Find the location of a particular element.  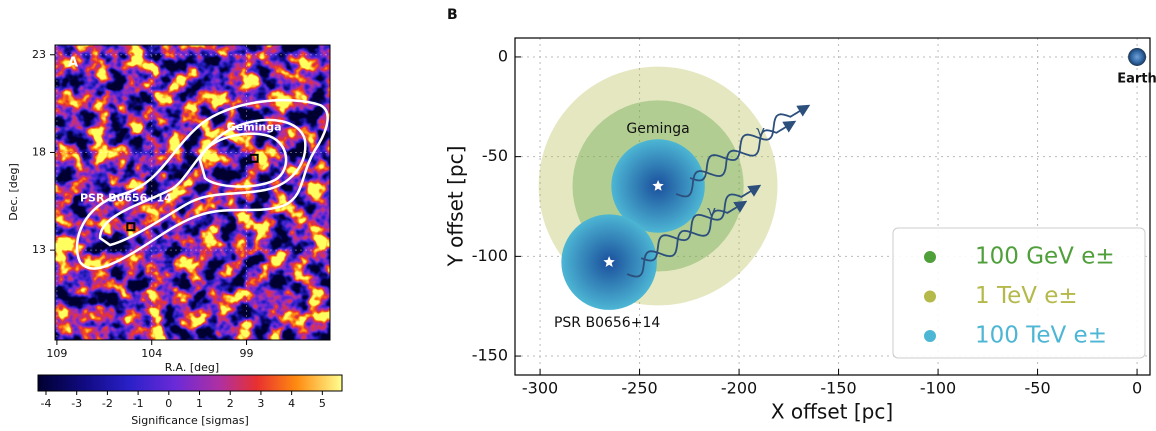

colorbar-tick-label: 1 is located at coordinates (199, 403).